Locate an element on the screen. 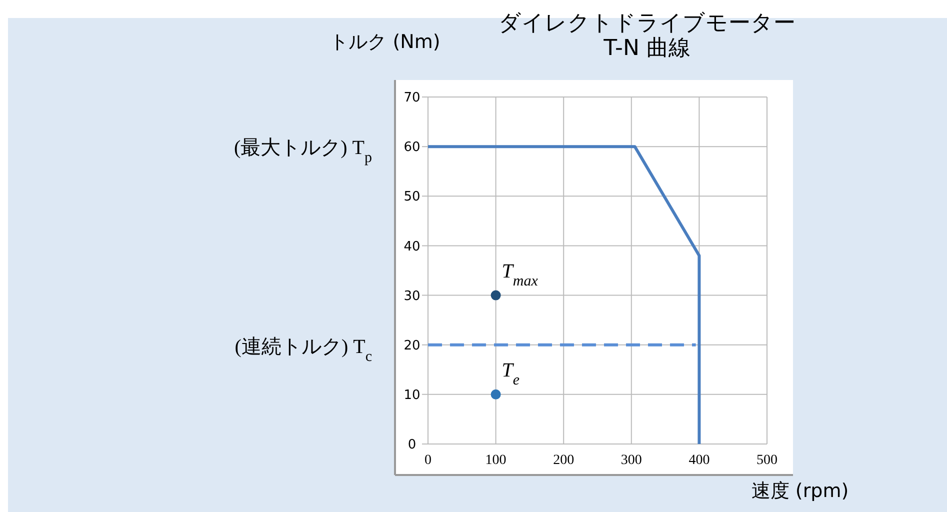 The width and height of the screenshot is (947, 512). text: (最大トルク) T$_{p}$ is located at coordinates (303, 151).